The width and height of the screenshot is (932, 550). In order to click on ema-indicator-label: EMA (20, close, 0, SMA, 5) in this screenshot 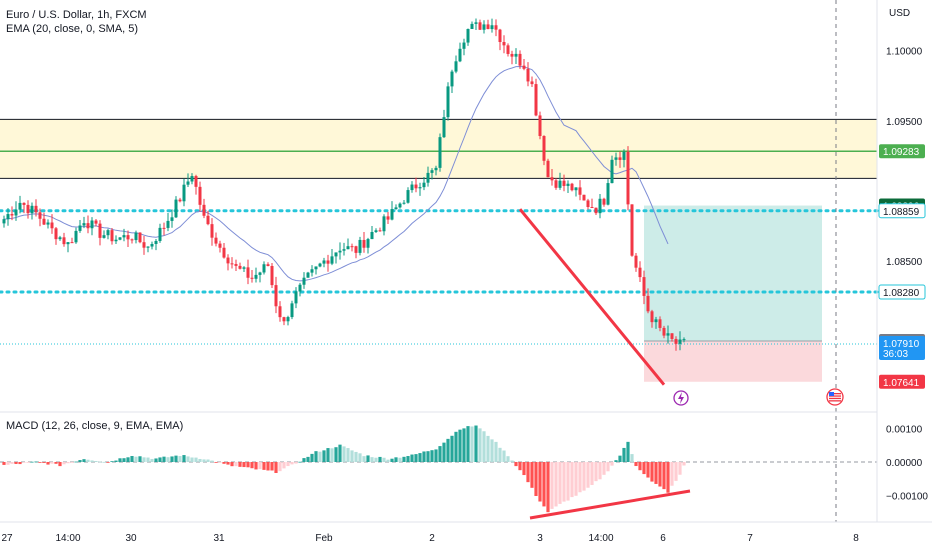, I will do `click(72, 29)`.